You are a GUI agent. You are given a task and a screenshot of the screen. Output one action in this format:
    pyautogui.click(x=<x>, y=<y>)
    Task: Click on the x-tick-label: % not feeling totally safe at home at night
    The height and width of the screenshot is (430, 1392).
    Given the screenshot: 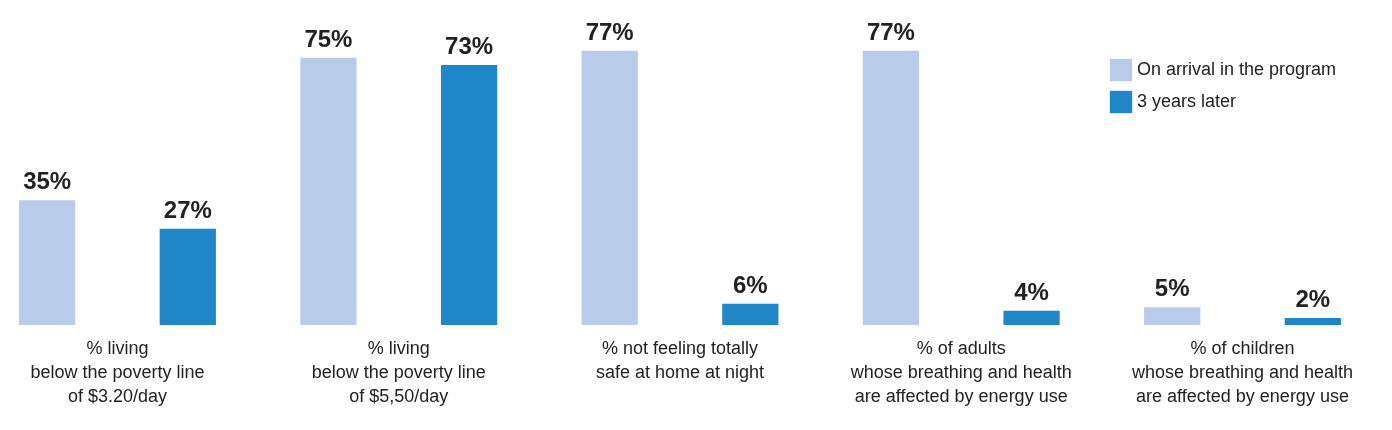 What is the action you would take?
    pyautogui.click(x=680, y=359)
    